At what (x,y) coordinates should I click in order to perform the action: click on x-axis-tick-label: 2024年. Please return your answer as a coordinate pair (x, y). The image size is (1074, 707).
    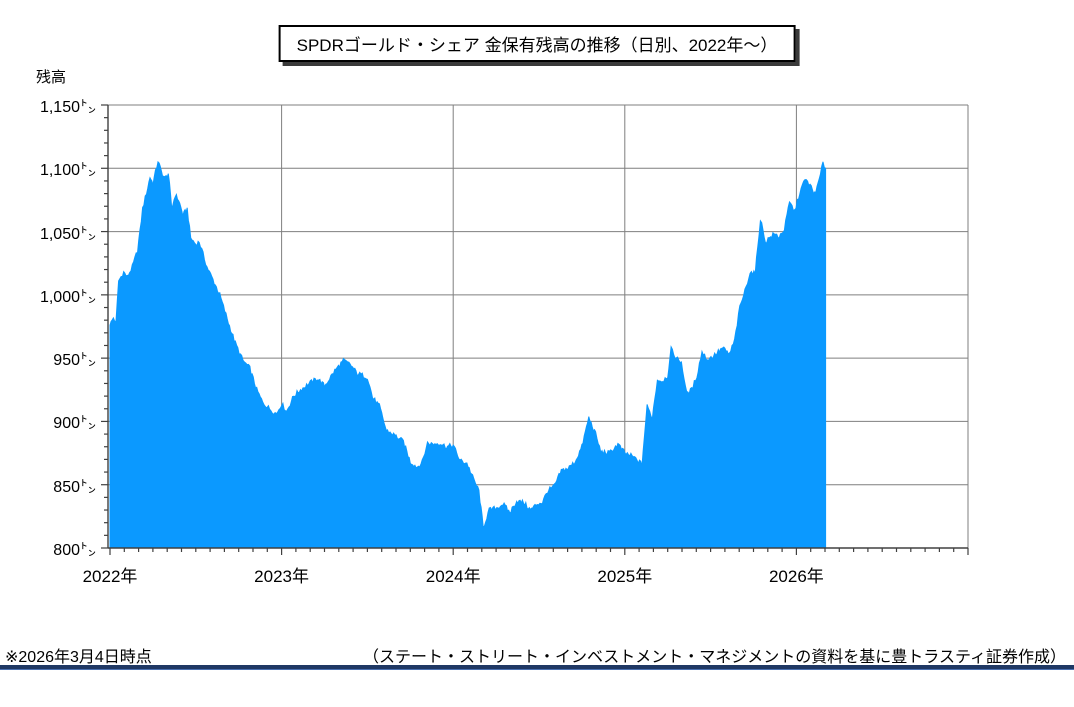
    Looking at the image, I should click on (453, 576).